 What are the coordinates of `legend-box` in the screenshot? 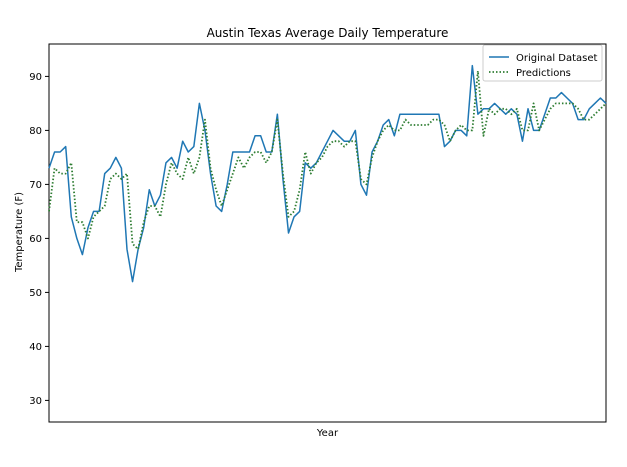 It's located at (542, 63).